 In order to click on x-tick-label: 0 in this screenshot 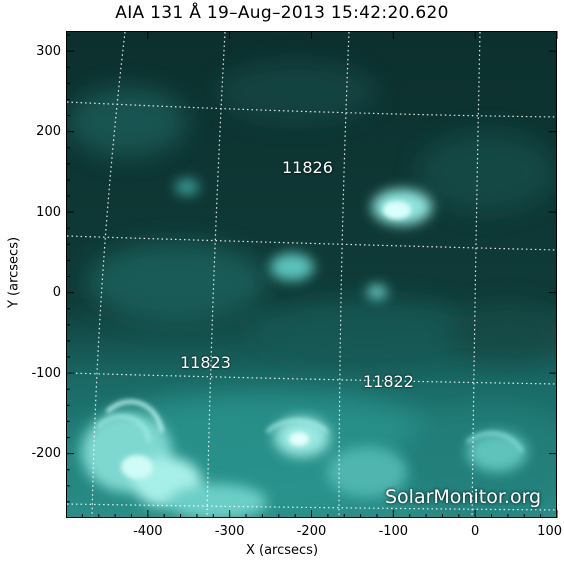, I will do `click(475, 531)`.